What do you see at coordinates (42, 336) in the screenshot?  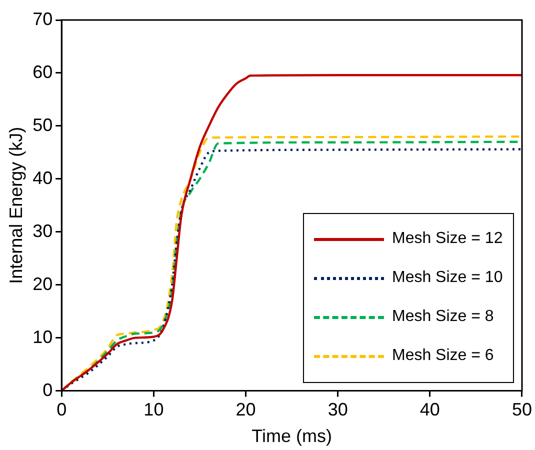 I see `y-tick-label: 10` at bounding box center [42, 336].